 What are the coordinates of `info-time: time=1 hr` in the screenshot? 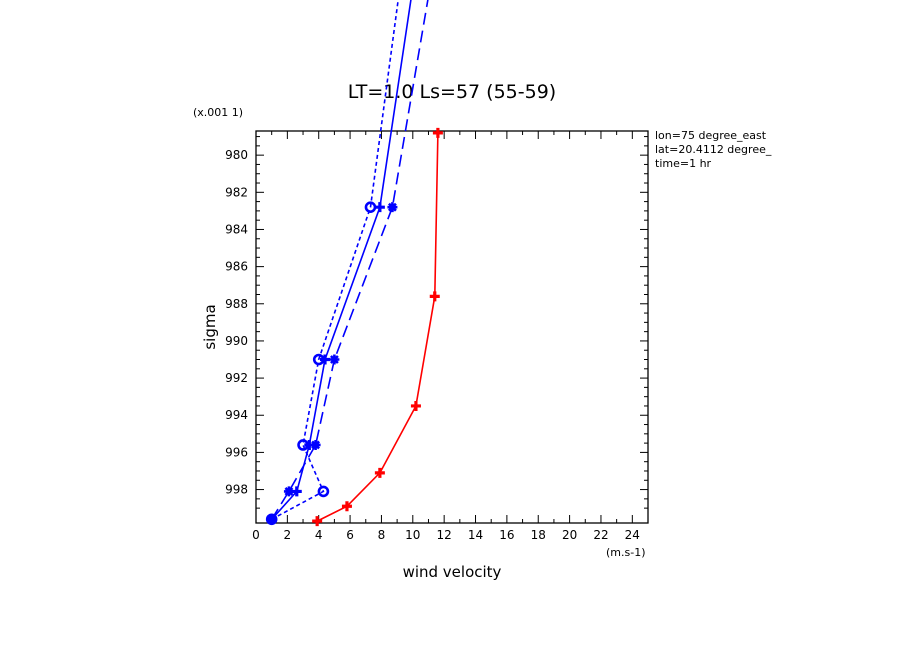 It's located at (683, 163).